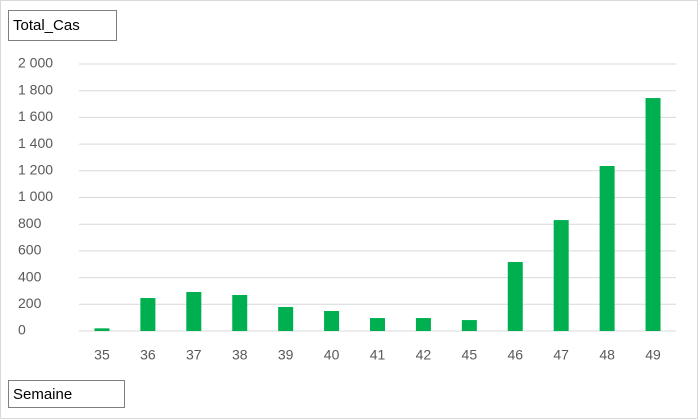  Describe the element at coordinates (102, 355) in the screenshot. I see `x-tick-label: 35` at that location.